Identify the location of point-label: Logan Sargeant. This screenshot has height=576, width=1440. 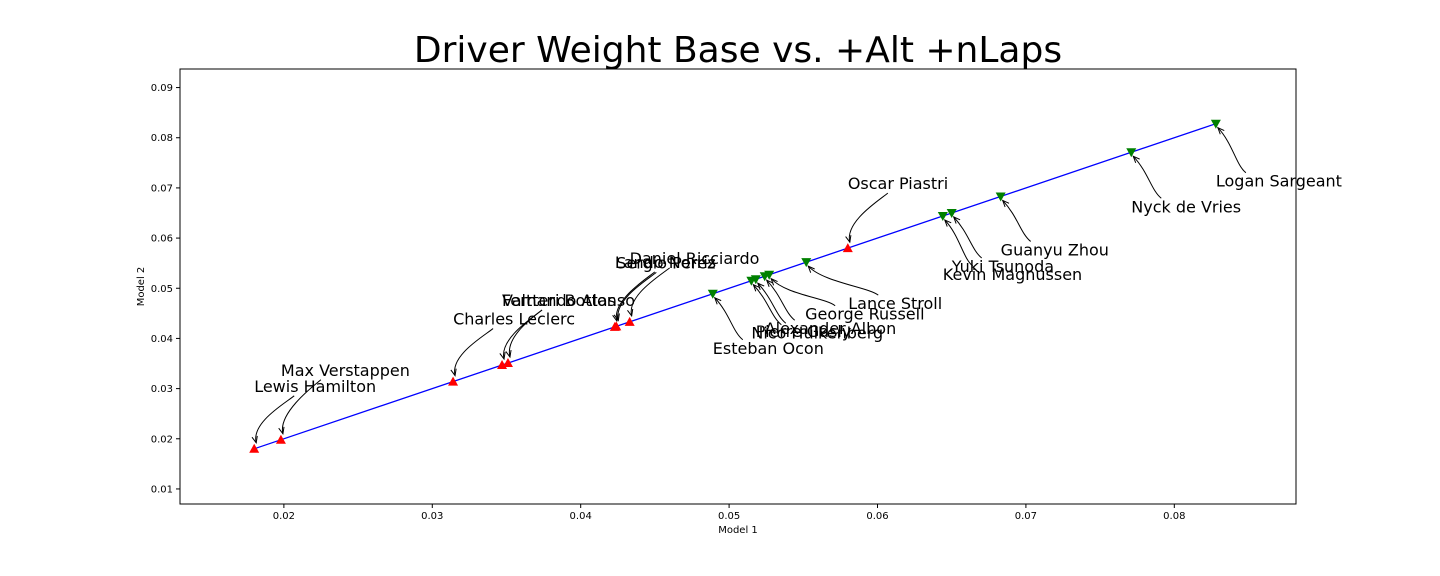
(1279, 181).